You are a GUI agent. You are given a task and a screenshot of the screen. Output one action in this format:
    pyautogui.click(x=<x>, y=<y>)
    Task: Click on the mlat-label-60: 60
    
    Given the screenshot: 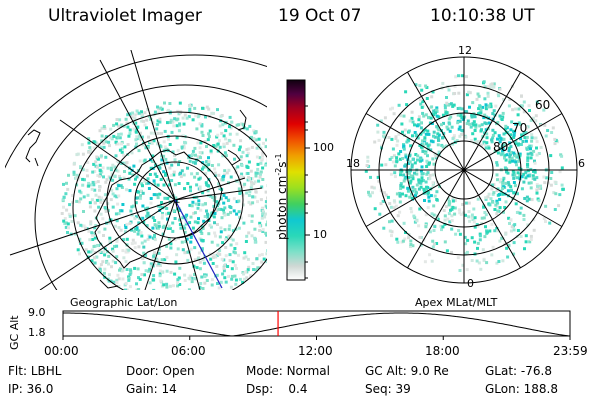 What is the action you would take?
    pyautogui.click(x=543, y=105)
    